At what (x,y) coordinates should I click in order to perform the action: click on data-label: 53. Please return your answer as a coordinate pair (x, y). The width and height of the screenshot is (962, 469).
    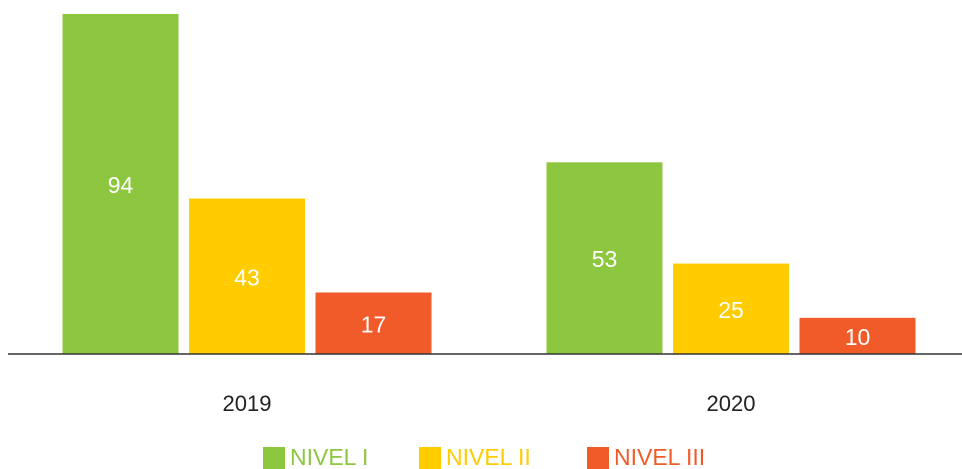
    Looking at the image, I should click on (605, 259).